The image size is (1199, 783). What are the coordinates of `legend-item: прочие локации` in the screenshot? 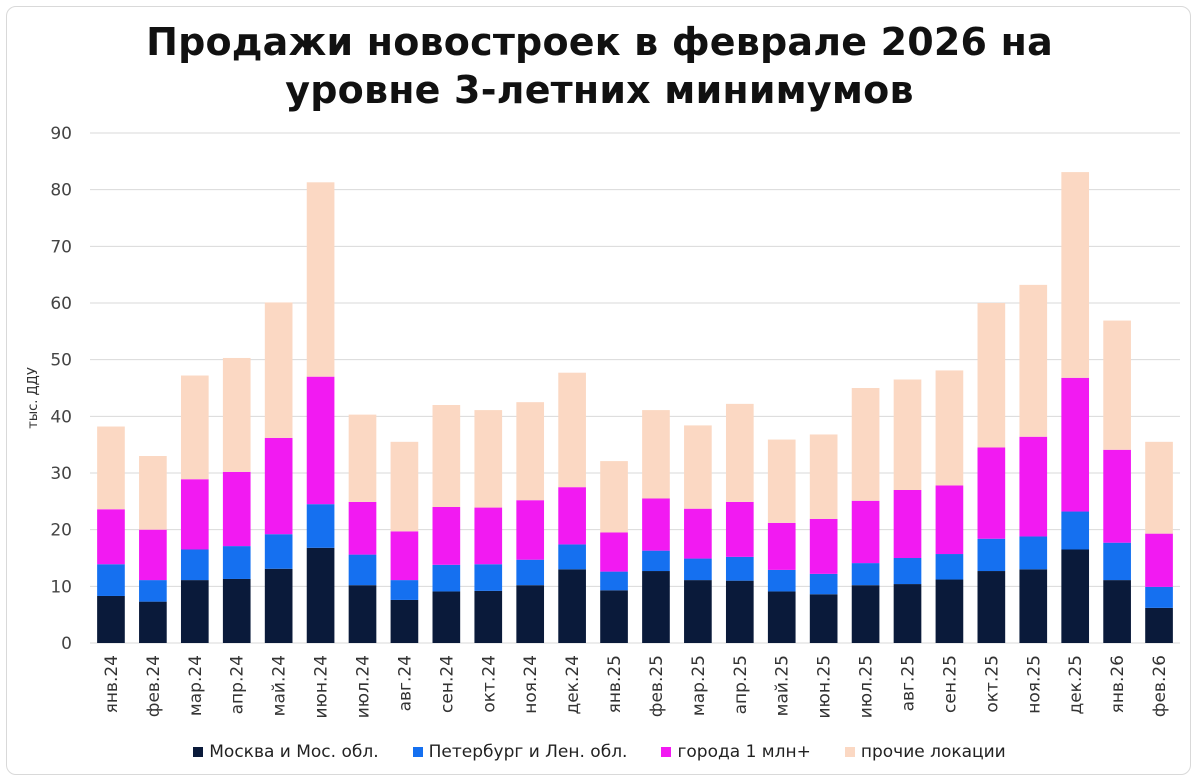 It's located at (925, 752).